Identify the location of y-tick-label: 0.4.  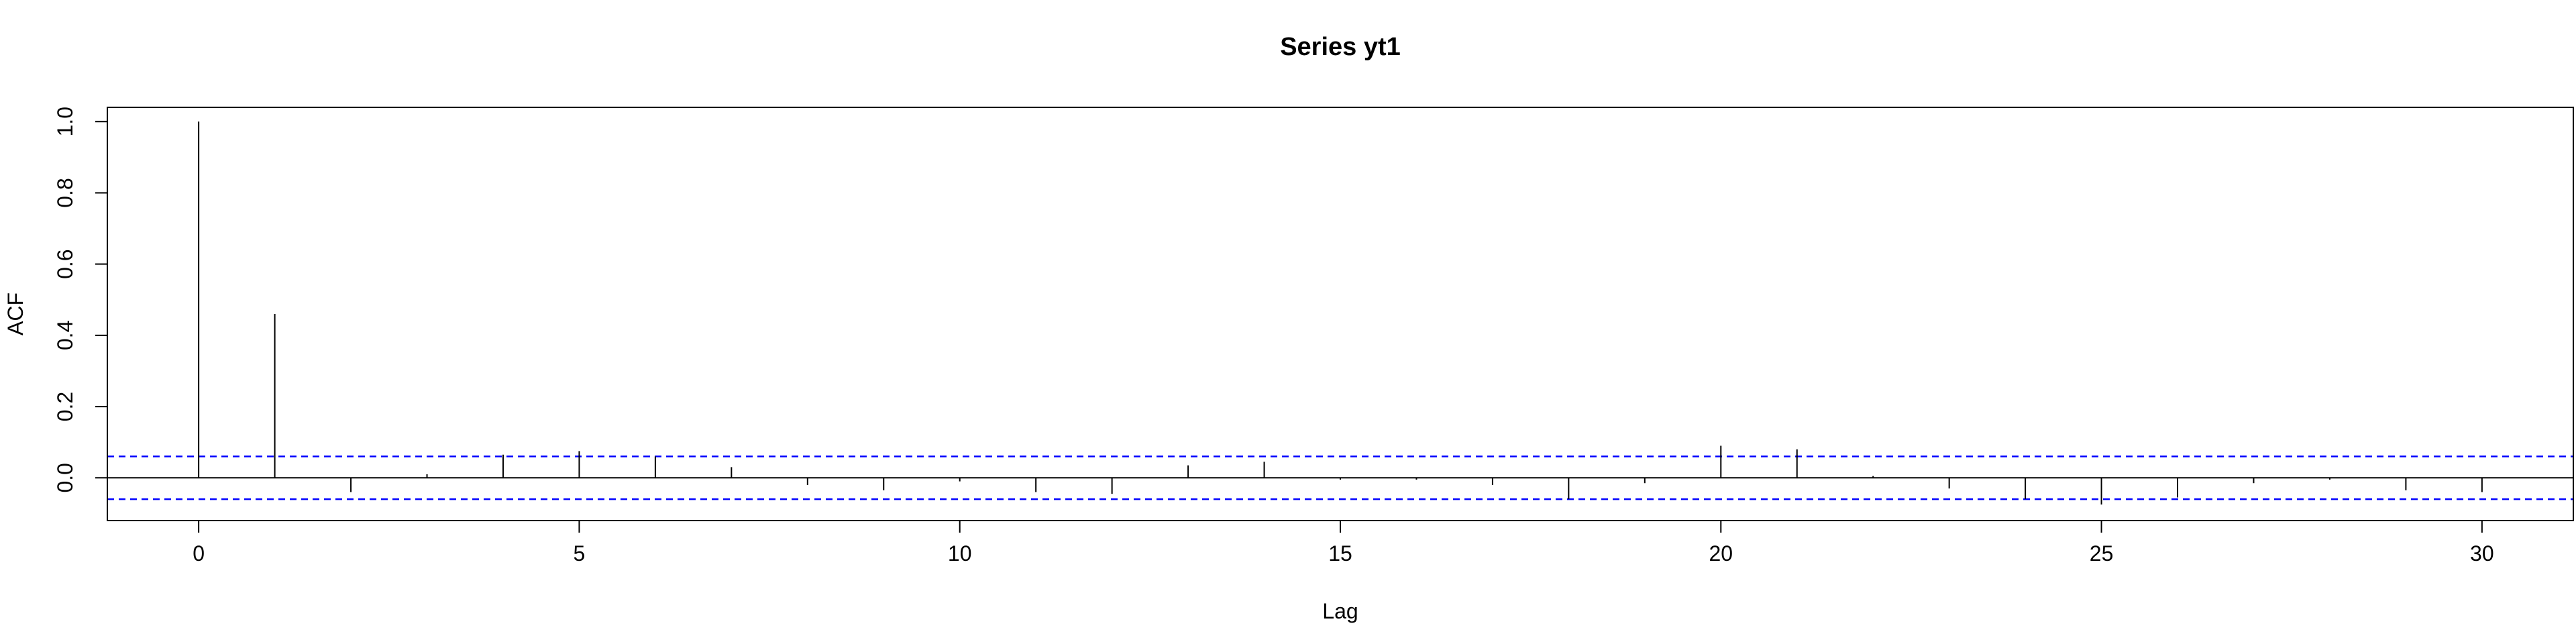
(65, 335).